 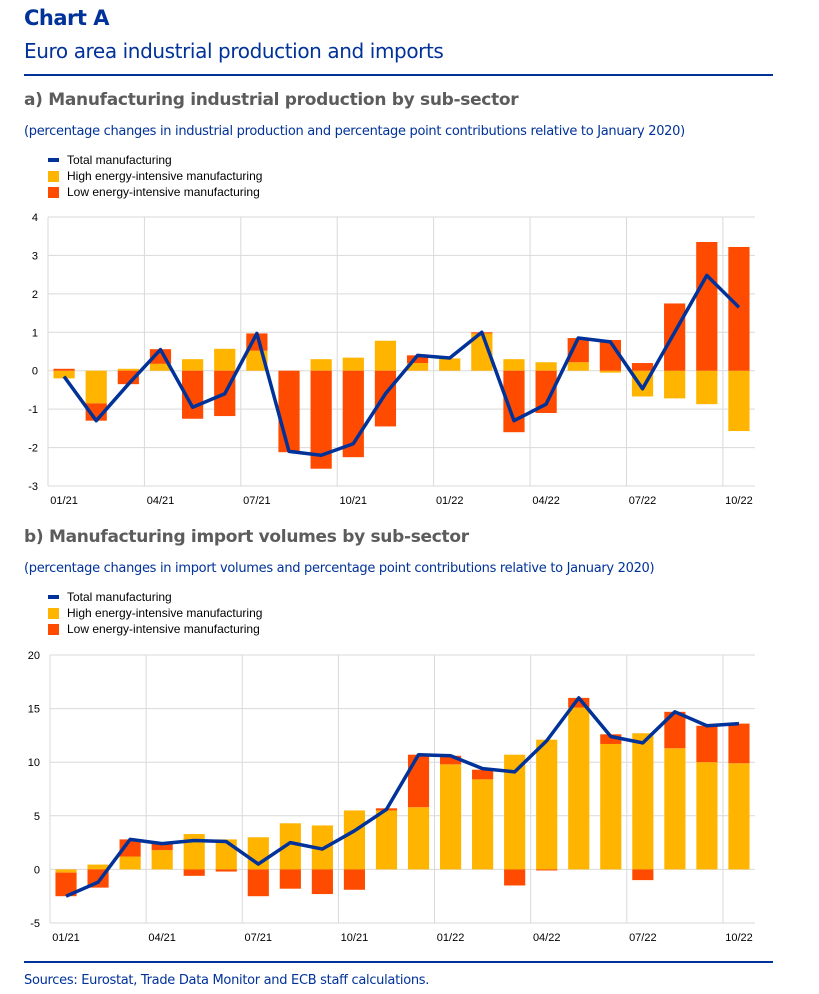 I want to click on y-tick-label: 0, so click(x=35, y=372).